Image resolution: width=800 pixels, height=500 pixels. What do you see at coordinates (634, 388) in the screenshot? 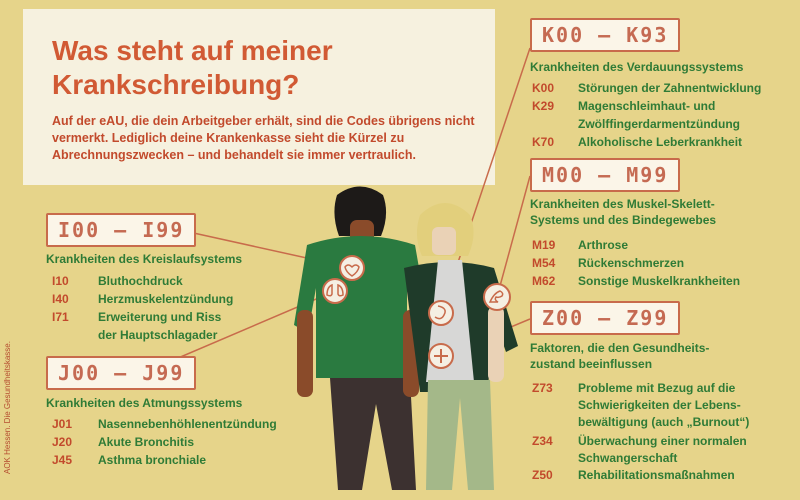
I see `list-item: Z73 Probleme mit Bezug auf die` at bounding box center [634, 388].